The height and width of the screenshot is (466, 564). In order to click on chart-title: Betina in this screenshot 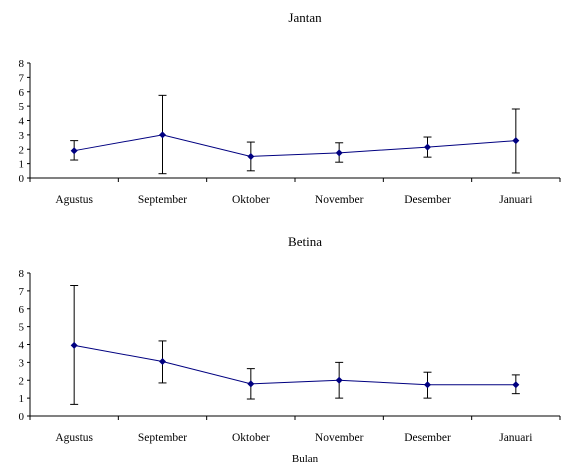, I will do `click(305, 241)`.